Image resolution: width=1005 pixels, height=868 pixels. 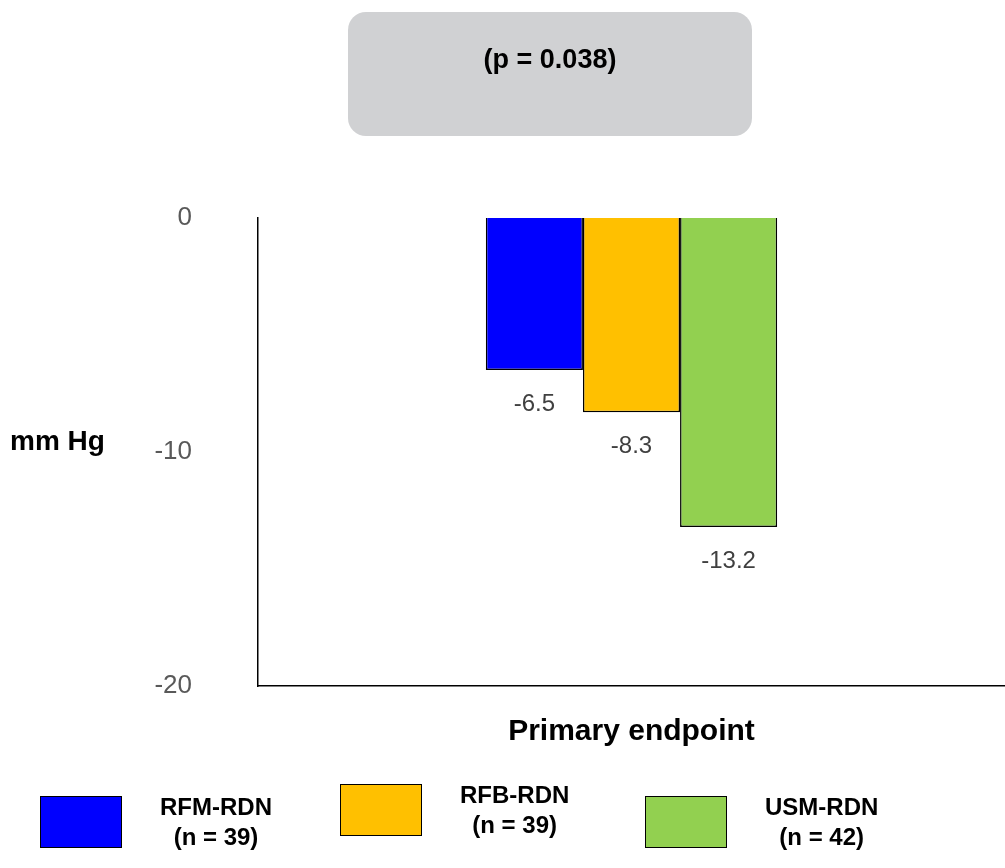 I want to click on data-label: -6.5, so click(x=534, y=402).